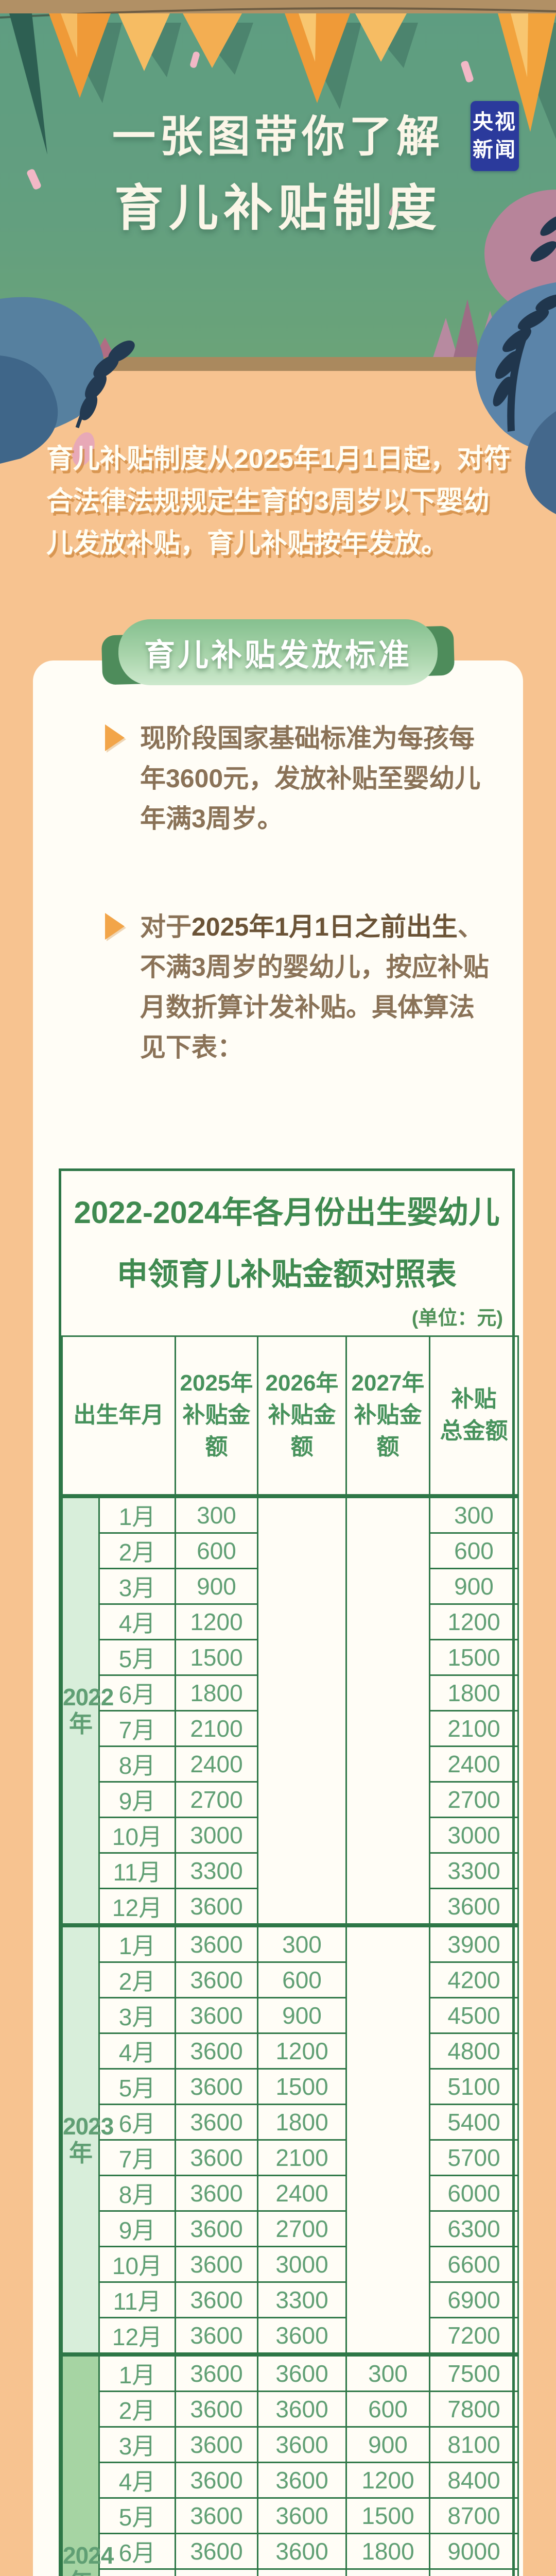 Image resolution: width=556 pixels, height=2576 pixels. I want to click on table-cell: 2400, so click(474, 1764).